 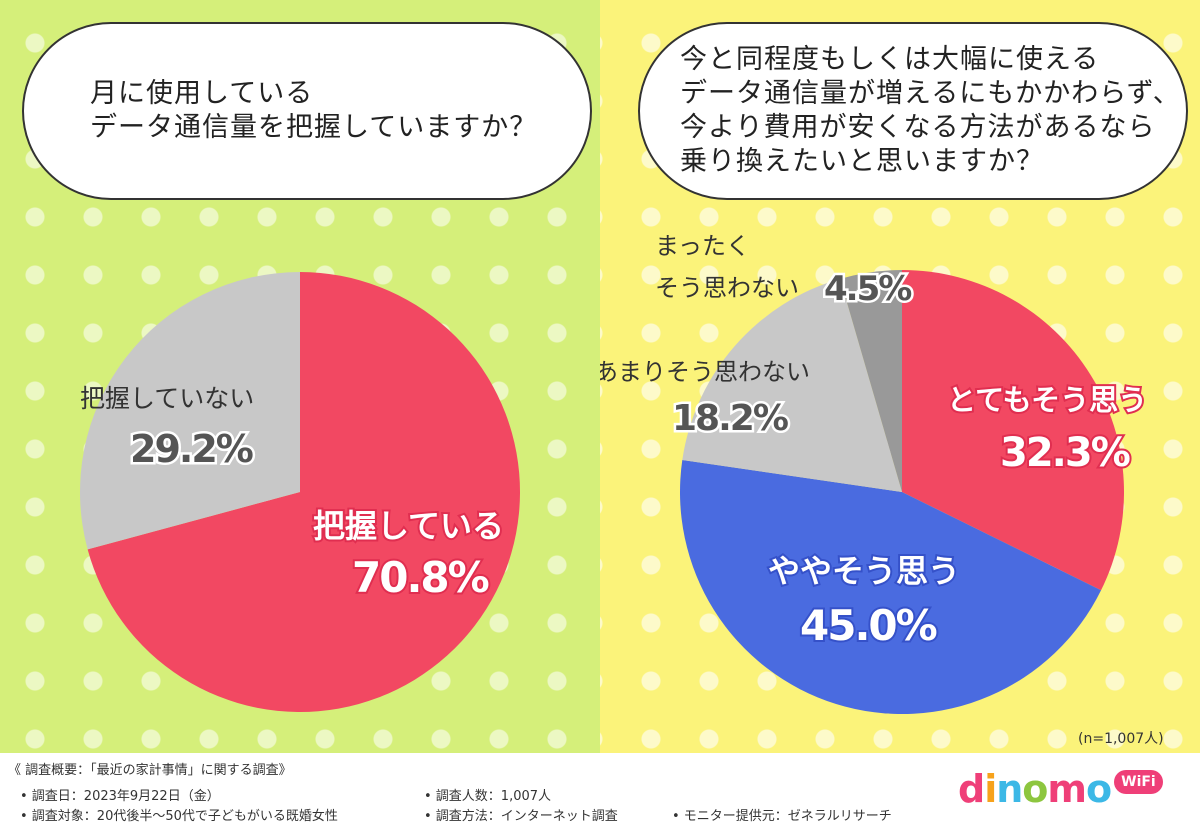 What do you see at coordinates (1035, 789) in the screenshot?
I see `logo-letter-o: o` at bounding box center [1035, 789].